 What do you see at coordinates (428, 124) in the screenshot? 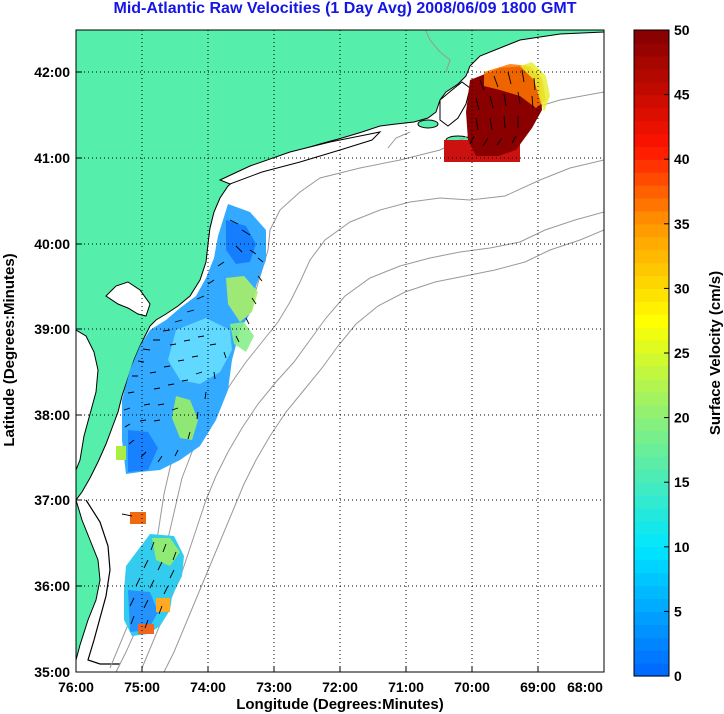
I see `marthas-vineyard` at bounding box center [428, 124].